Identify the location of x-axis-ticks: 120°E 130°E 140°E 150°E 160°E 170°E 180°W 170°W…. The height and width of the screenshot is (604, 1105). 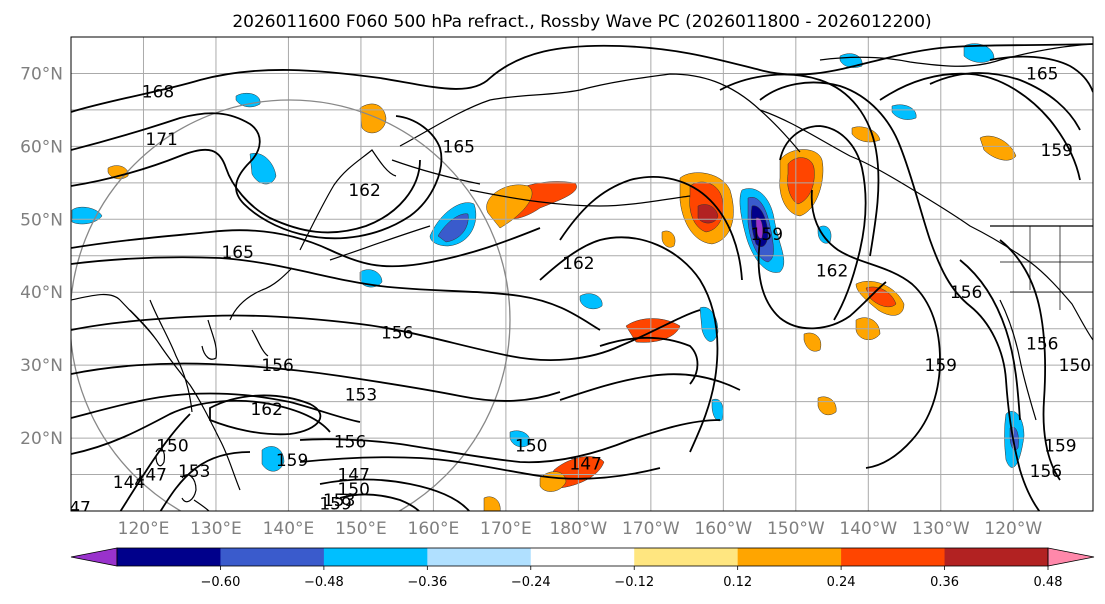
(580, 529).